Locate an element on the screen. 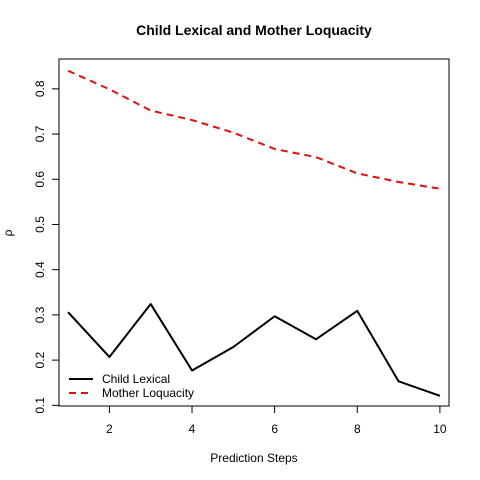  y-tick-label: 0.7 is located at coordinates (40, 133).